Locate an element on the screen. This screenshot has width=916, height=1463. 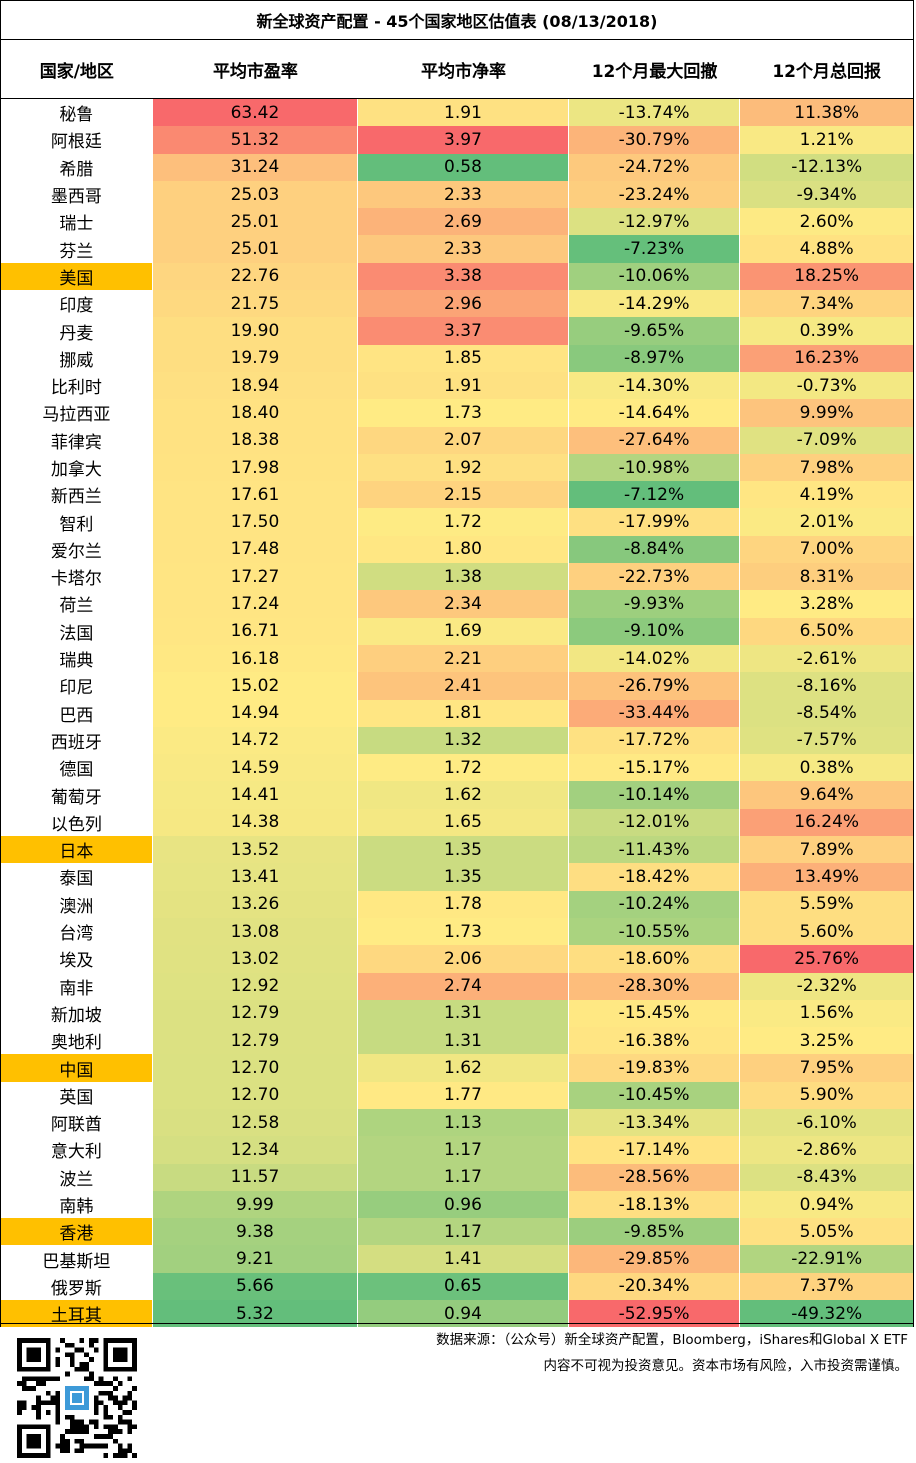
pe-cell: 31.24 is located at coordinates (255, 167).